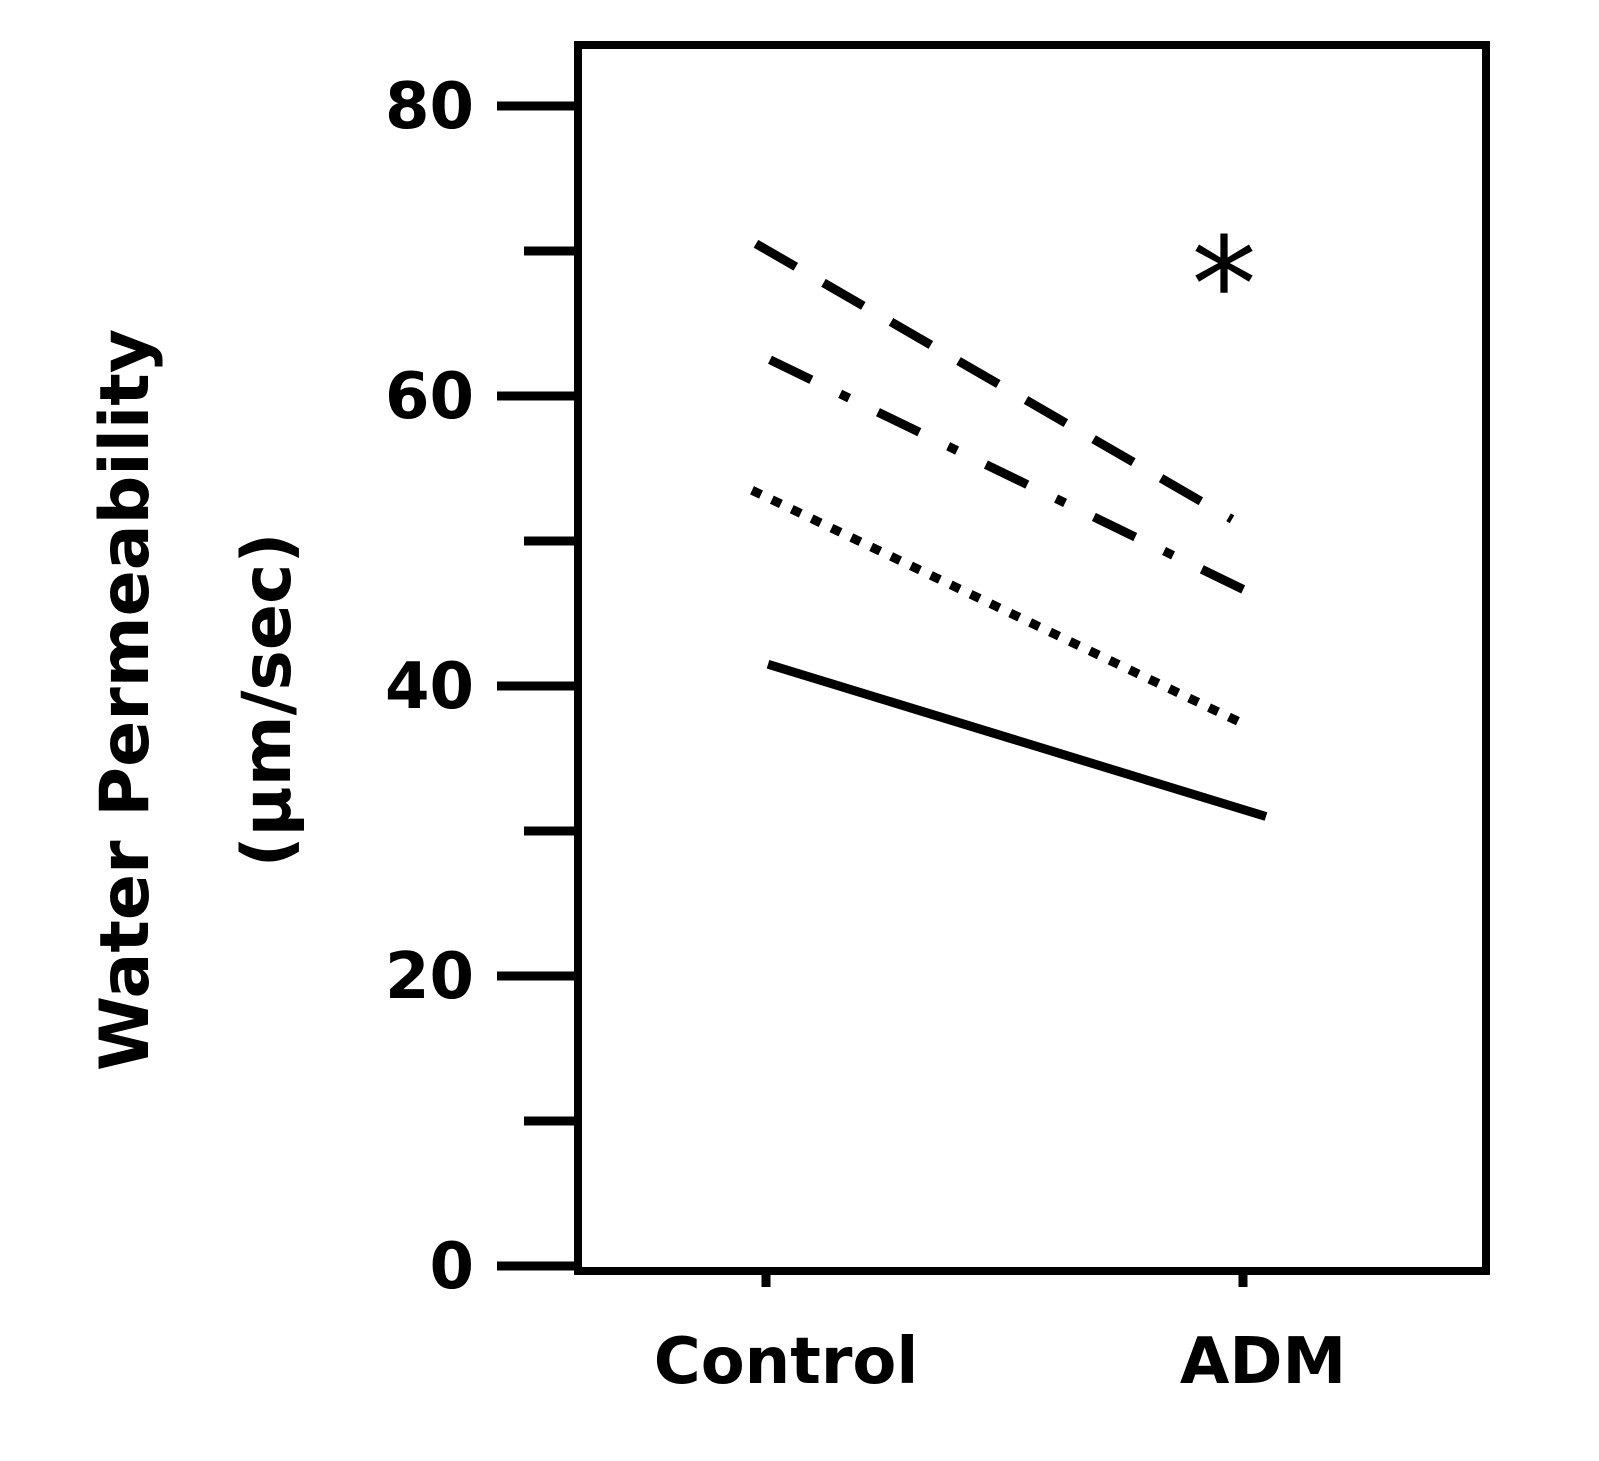  What do you see at coordinates (1000, 1335) in the screenshot?
I see `x-axis-ticks: Control ADM` at bounding box center [1000, 1335].